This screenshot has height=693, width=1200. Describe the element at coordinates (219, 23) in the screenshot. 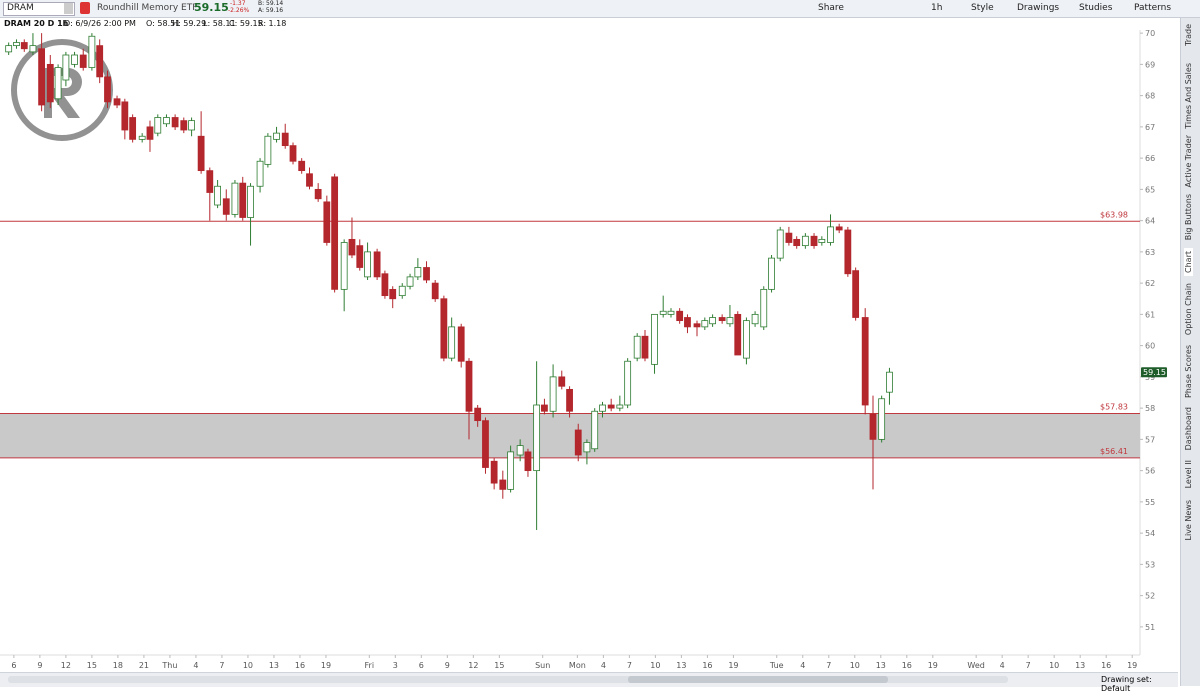

I see `info: L: 58.11` at that location.